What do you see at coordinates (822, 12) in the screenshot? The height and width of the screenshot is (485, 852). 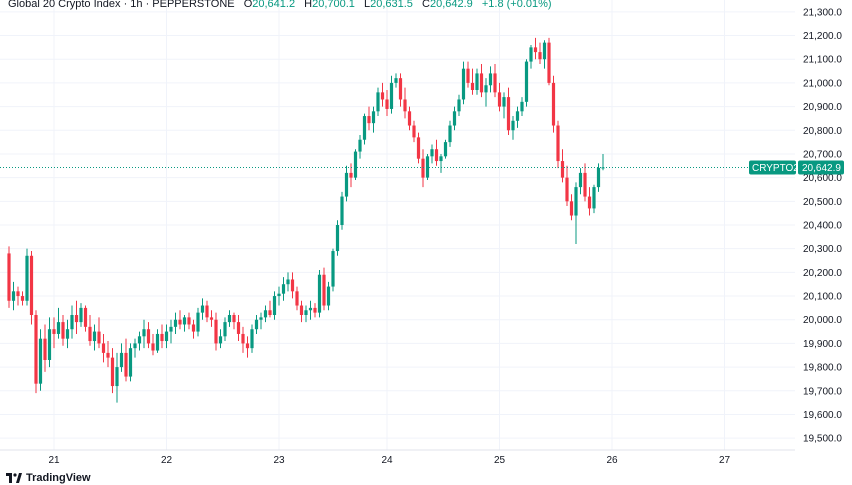 I see `y-tick-label: 21,300.0` at bounding box center [822, 12].